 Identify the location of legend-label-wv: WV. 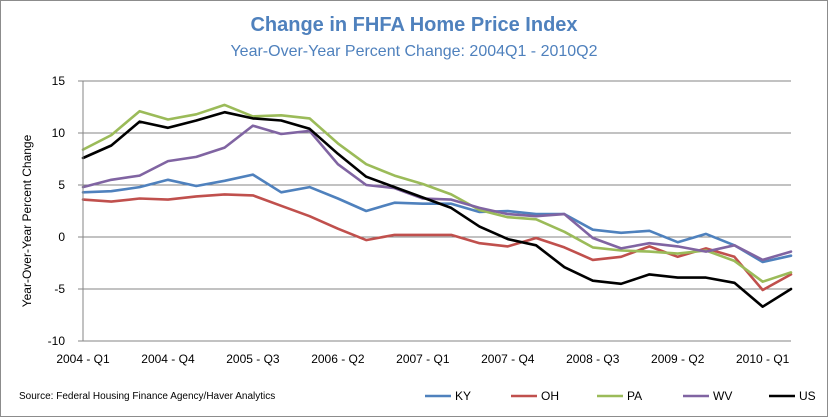
(722, 396).